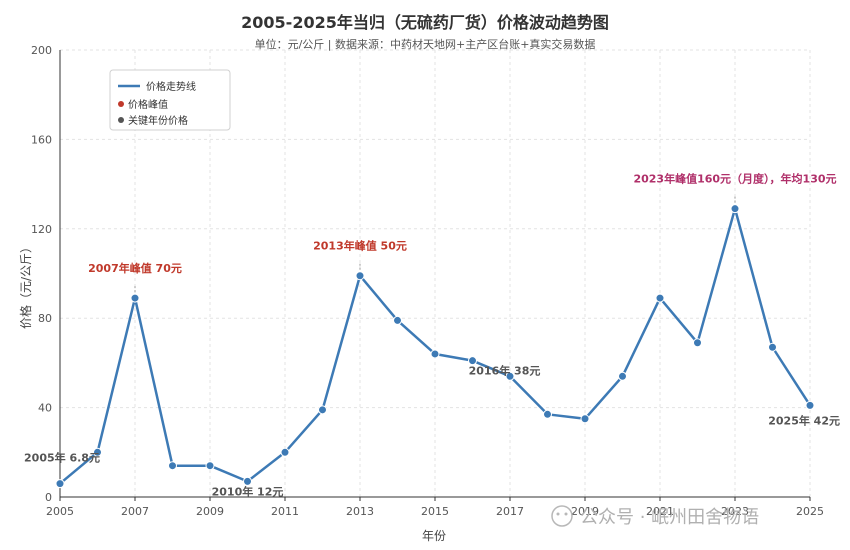  Describe the element at coordinates (804, 420) in the screenshot. I see `annotation-label: 2025年 42元` at that location.